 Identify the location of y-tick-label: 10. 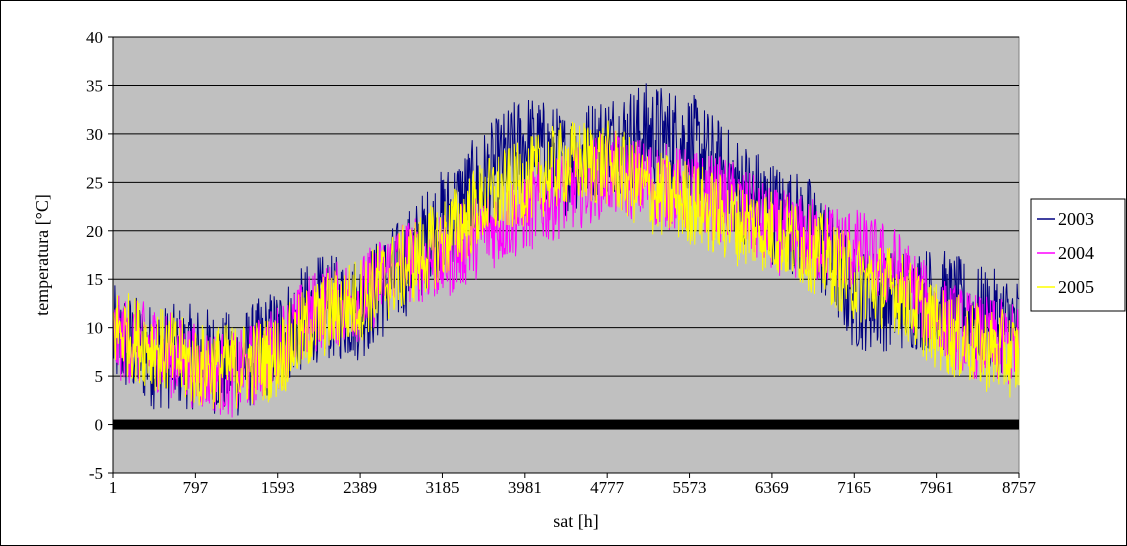
(94, 328).